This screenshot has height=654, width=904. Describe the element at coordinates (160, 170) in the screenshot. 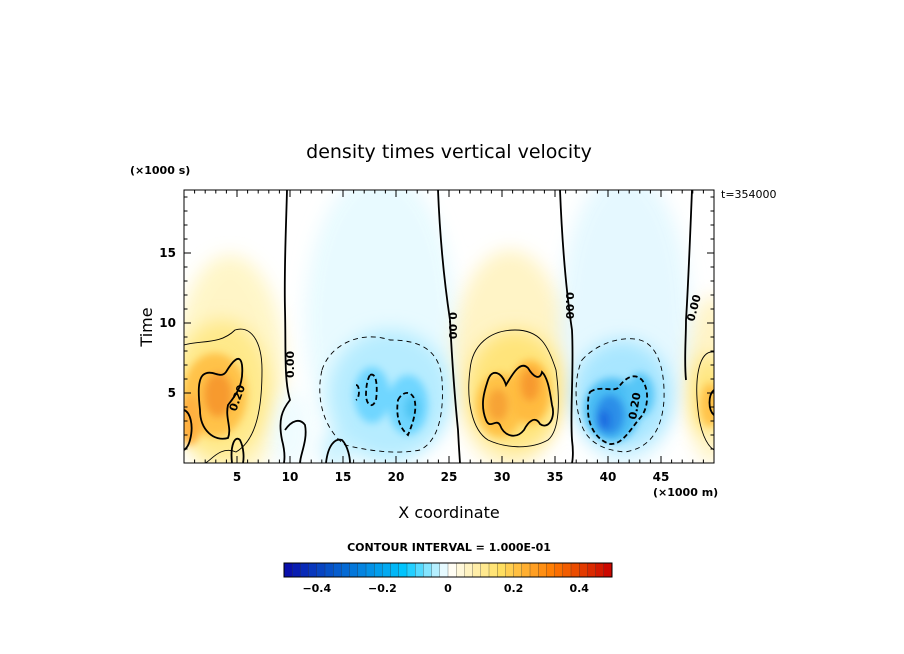

I see `y-unit-label: (×1000 s)` at that location.